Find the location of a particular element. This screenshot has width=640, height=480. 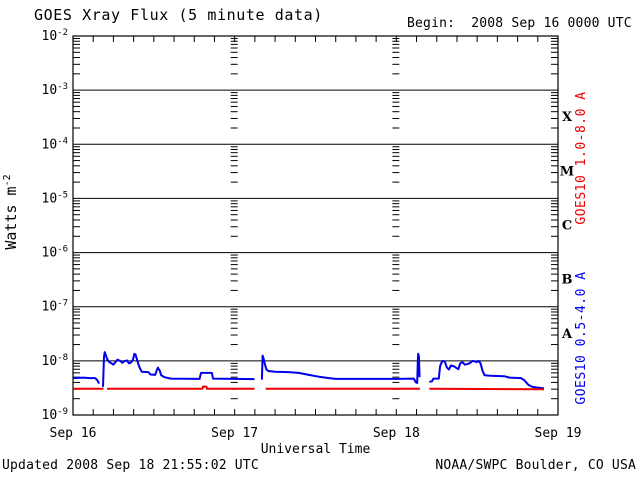

svg-text: 10-4 is located at coordinates (55, 144).